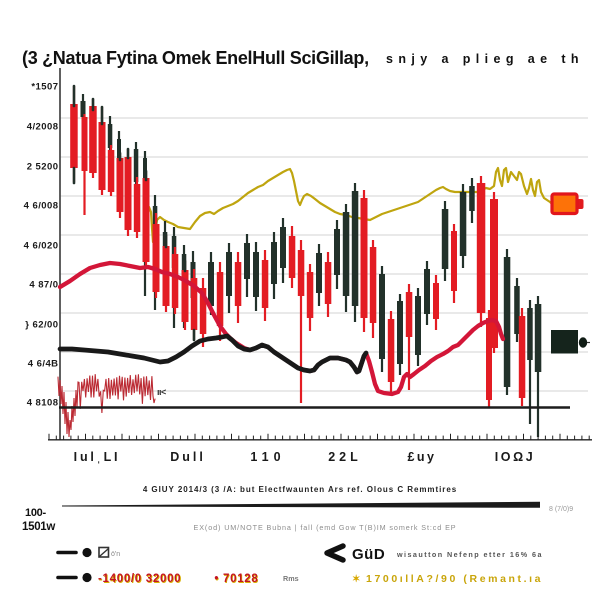  Describe the element at coordinates (38, 527) in the screenshot. I see `svg-text: 1501w` at that location.